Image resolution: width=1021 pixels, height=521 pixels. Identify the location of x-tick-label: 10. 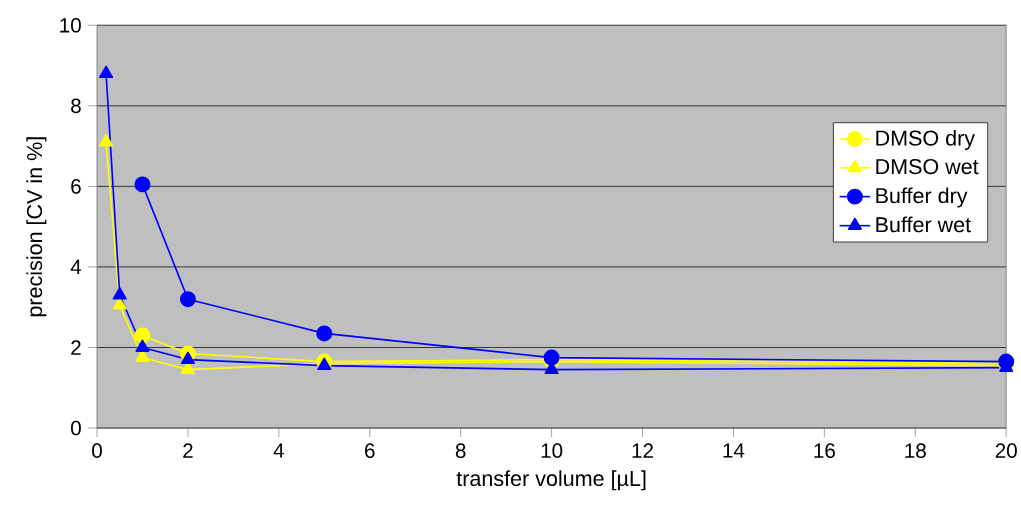
(552, 450).